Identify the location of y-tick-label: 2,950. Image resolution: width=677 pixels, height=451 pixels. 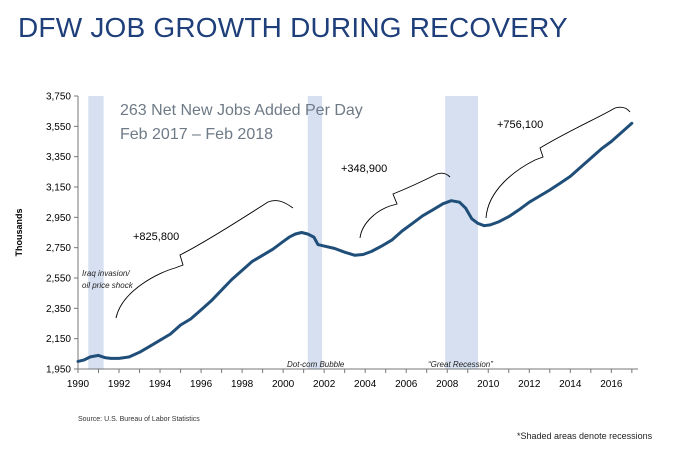
(58, 218).